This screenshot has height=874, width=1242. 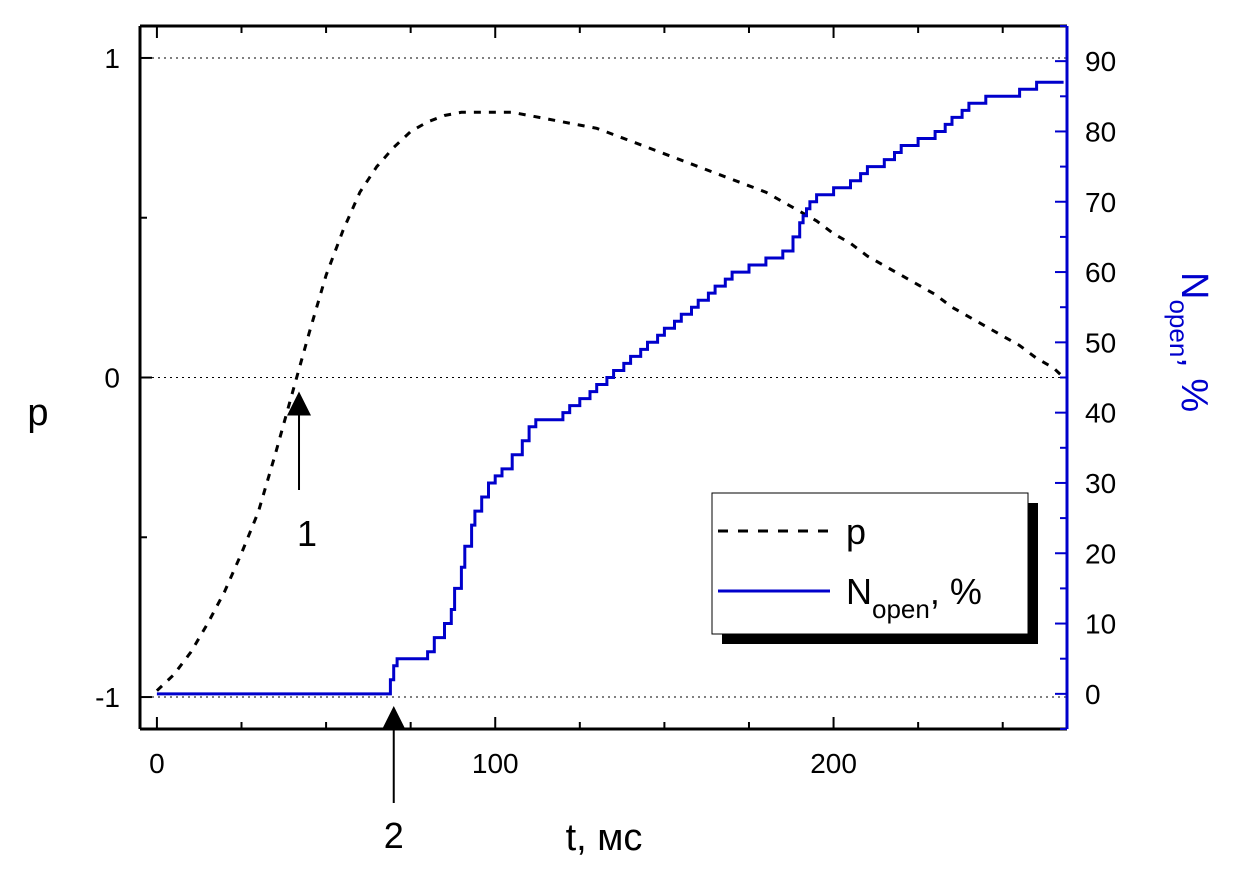 I want to click on y2-title-sub: open, so click(x=1179, y=328).